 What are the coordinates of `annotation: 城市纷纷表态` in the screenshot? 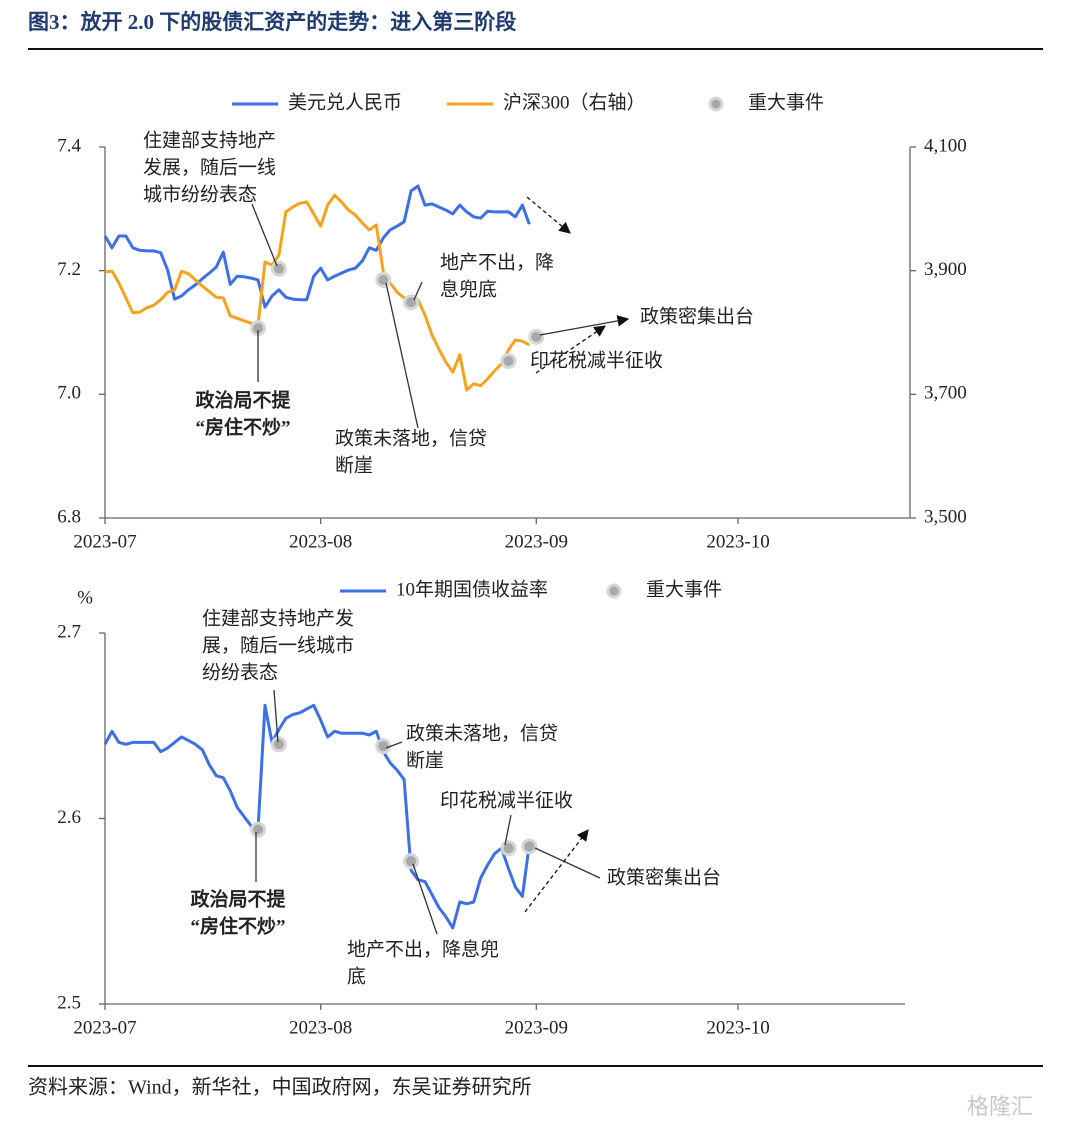 It's located at (200, 194).